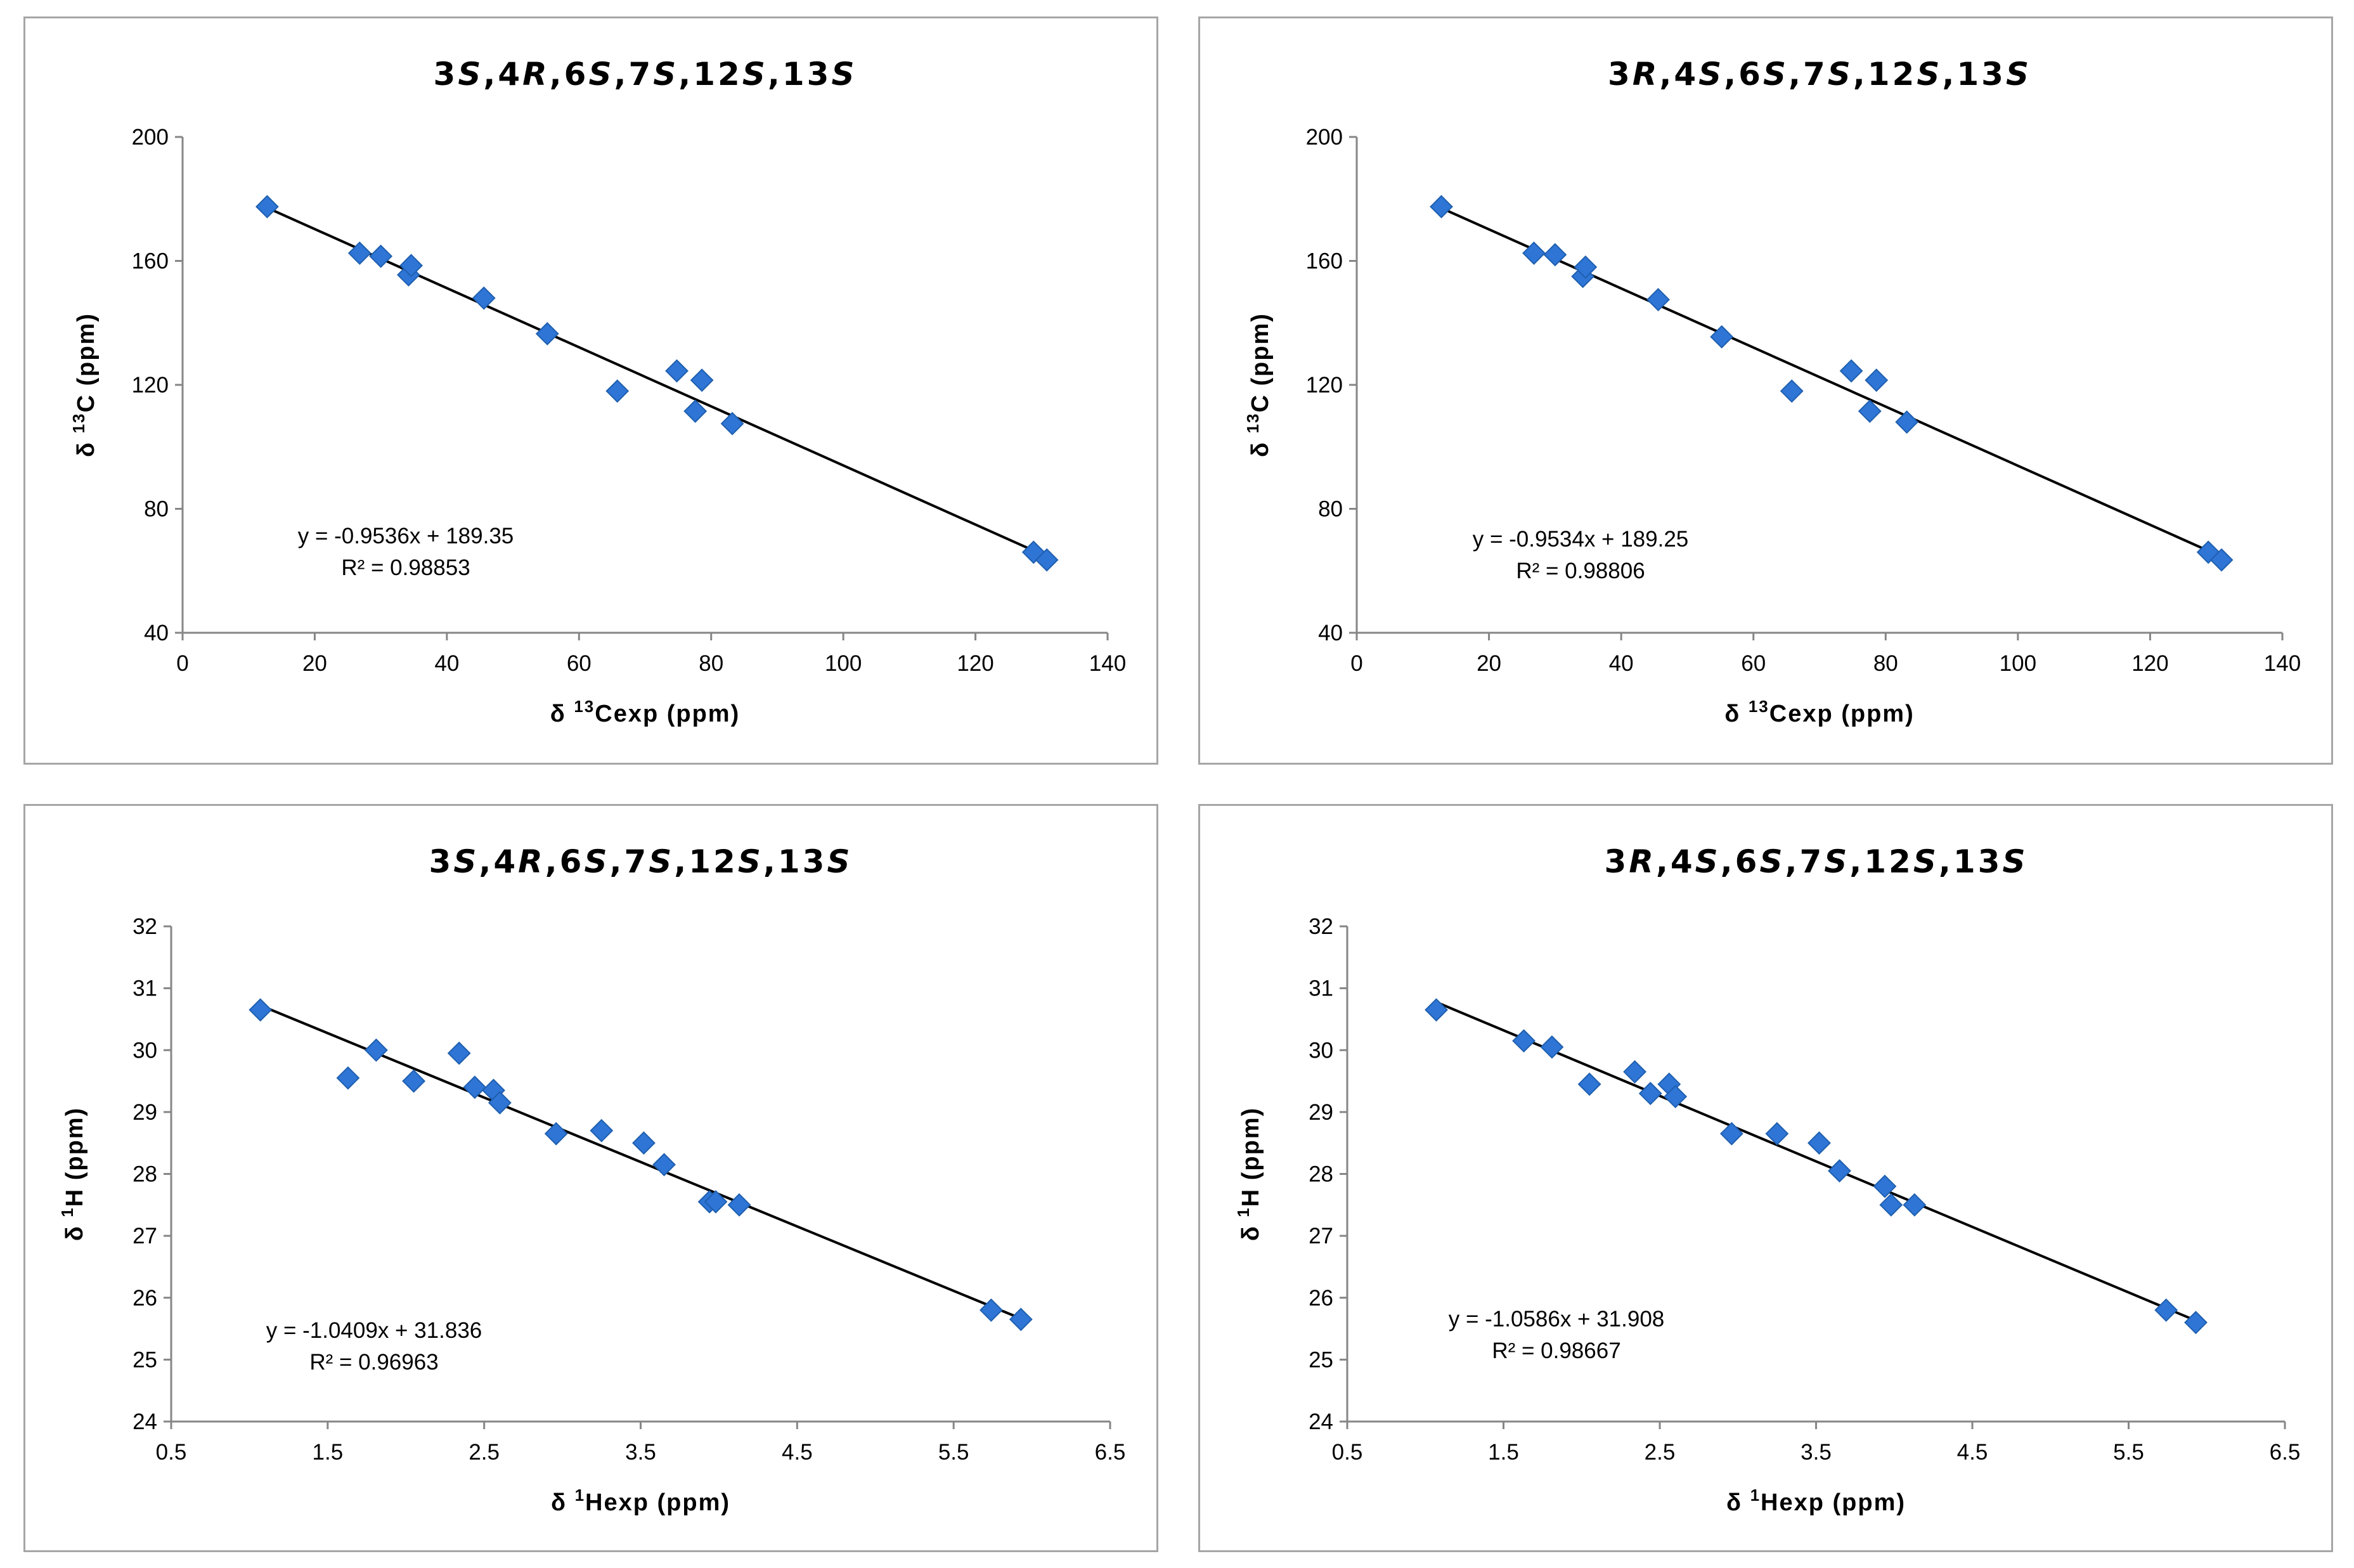  What do you see at coordinates (1356, 663) in the screenshot?
I see `x-tick-label: 0` at bounding box center [1356, 663].